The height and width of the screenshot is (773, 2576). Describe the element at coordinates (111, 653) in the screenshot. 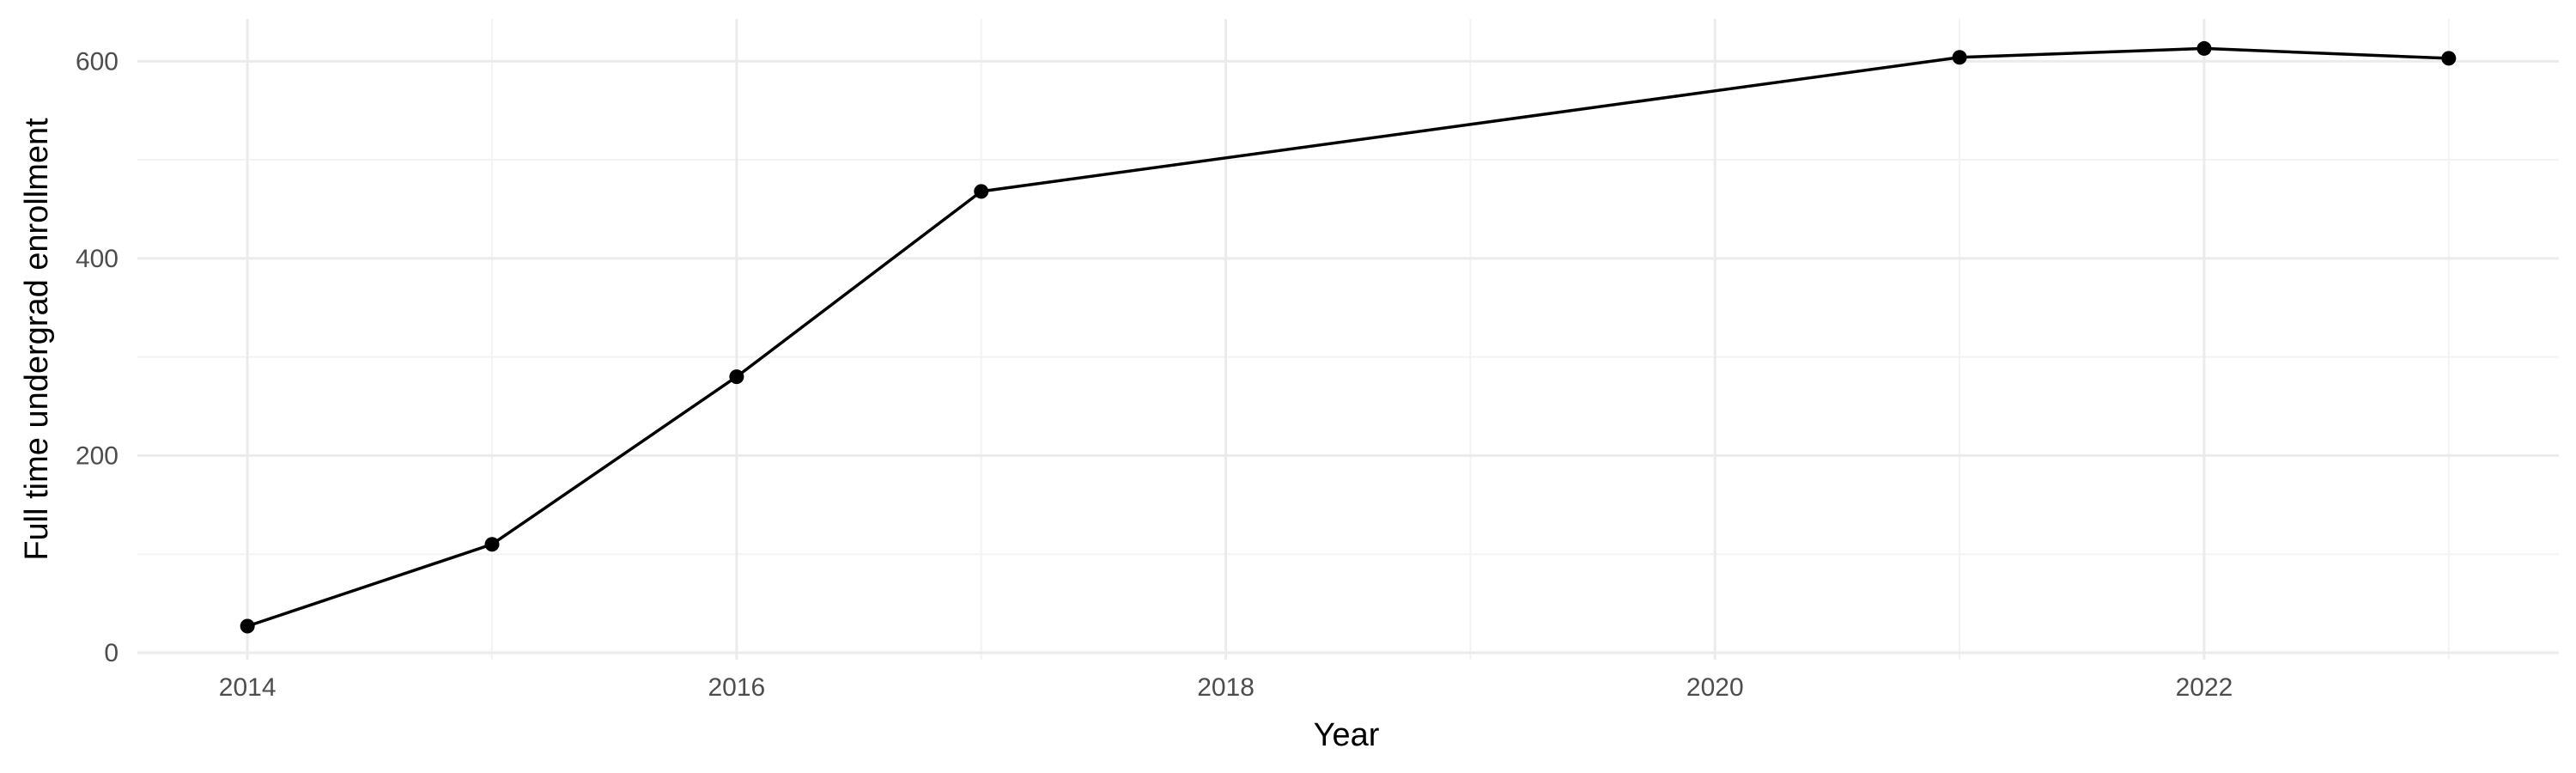

I see `y-tick-label: 0` at that location.